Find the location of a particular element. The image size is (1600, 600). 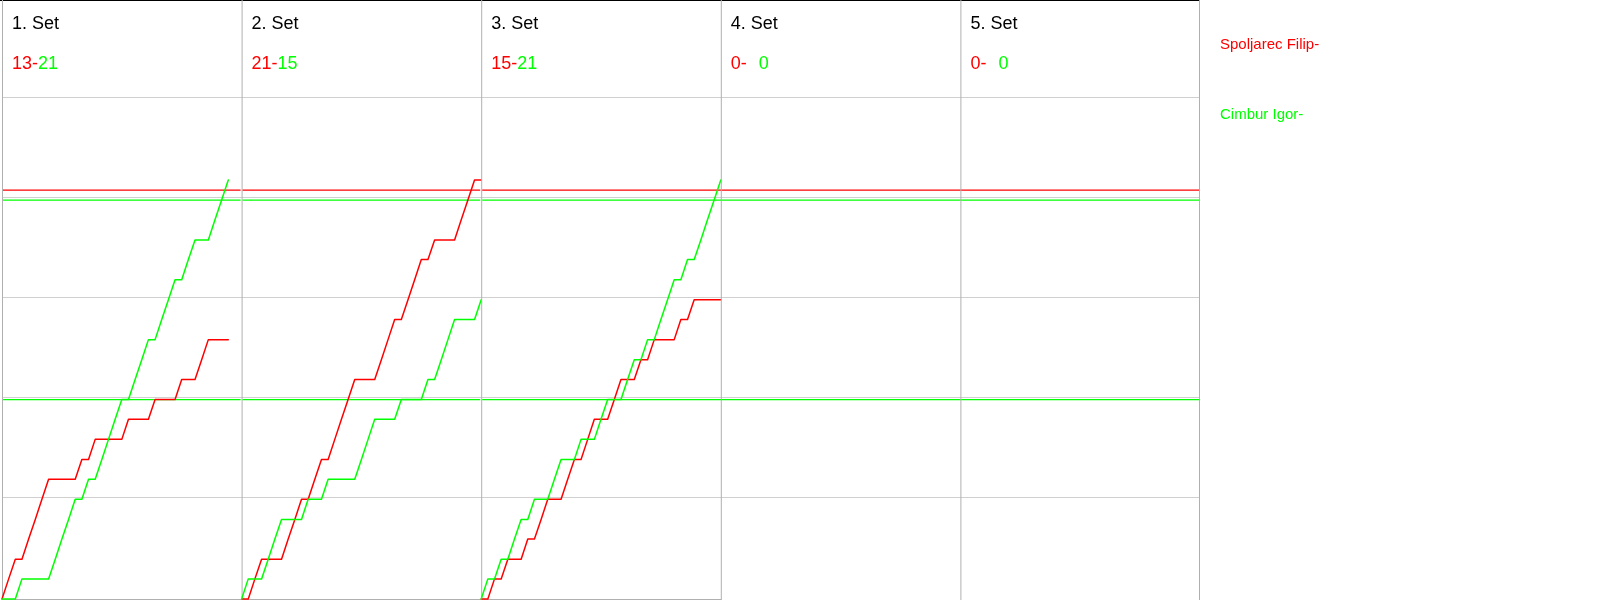

chart-title: 1. Set is located at coordinates (36, 23).